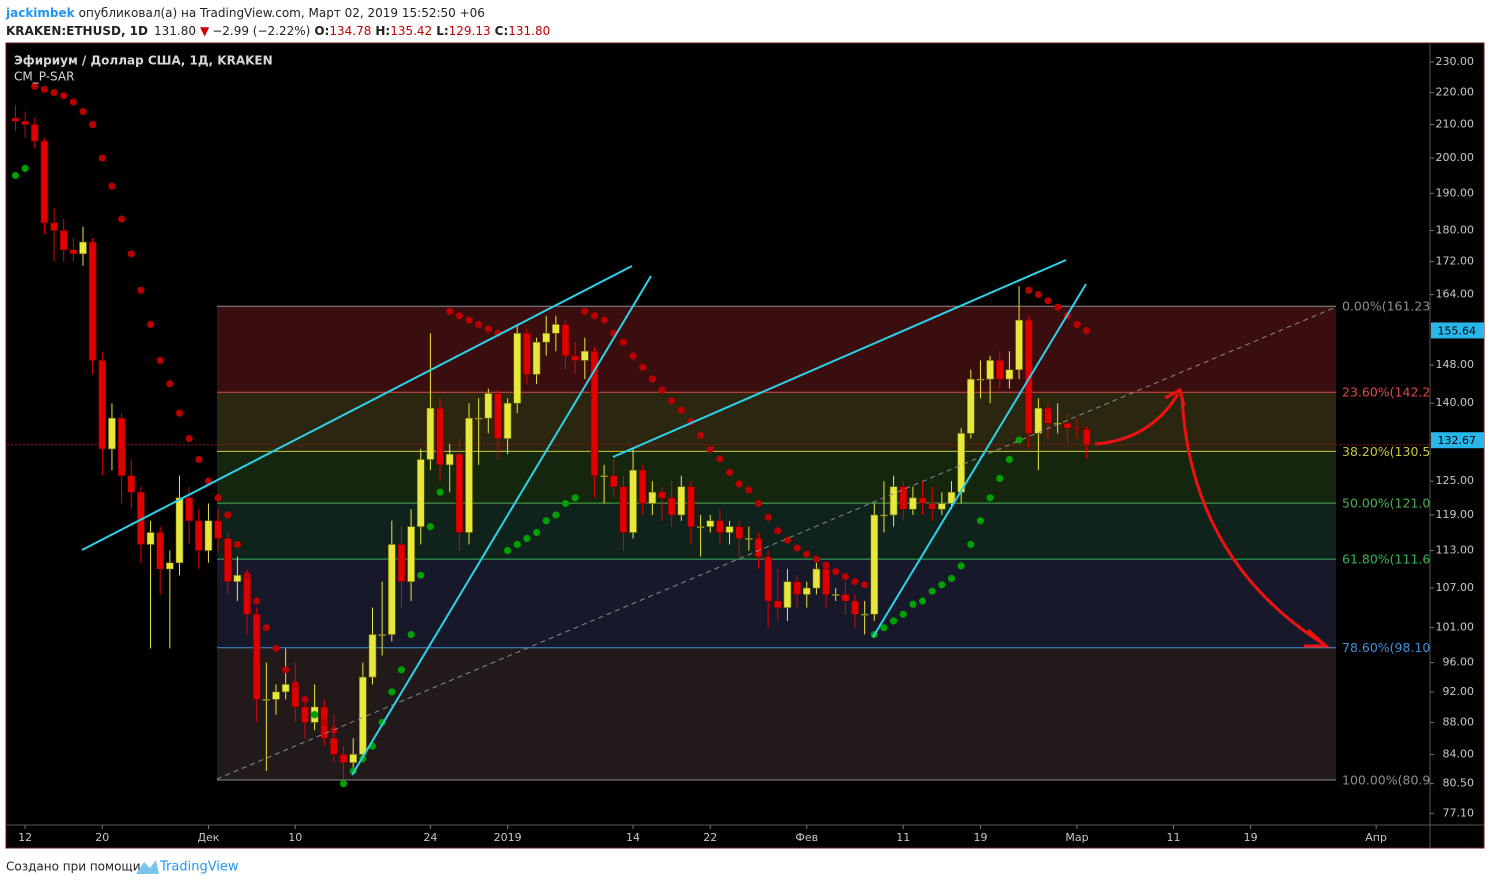 The width and height of the screenshot is (1490, 886). I want to click on fib-label: 23.60%(142.2, so click(1386, 392).